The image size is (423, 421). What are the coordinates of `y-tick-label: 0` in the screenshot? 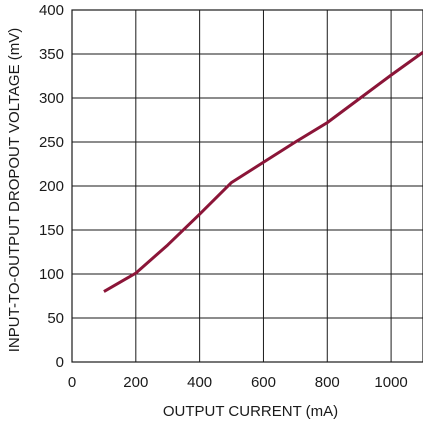 It's located at (60, 362).